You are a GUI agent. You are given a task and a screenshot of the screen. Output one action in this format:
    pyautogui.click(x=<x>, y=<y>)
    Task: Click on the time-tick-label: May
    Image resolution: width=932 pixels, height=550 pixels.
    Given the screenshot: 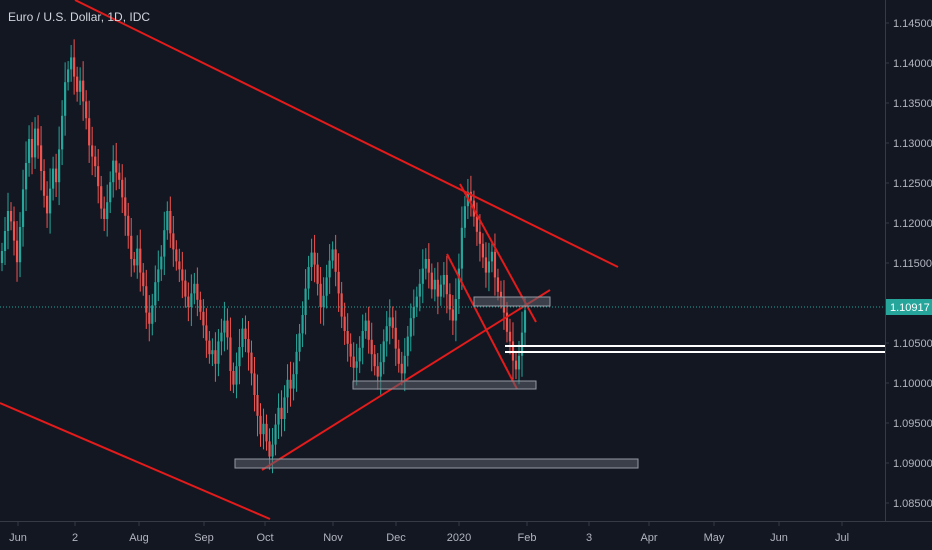 What is the action you would take?
    pyautogui.click(x=714, y=538)
    